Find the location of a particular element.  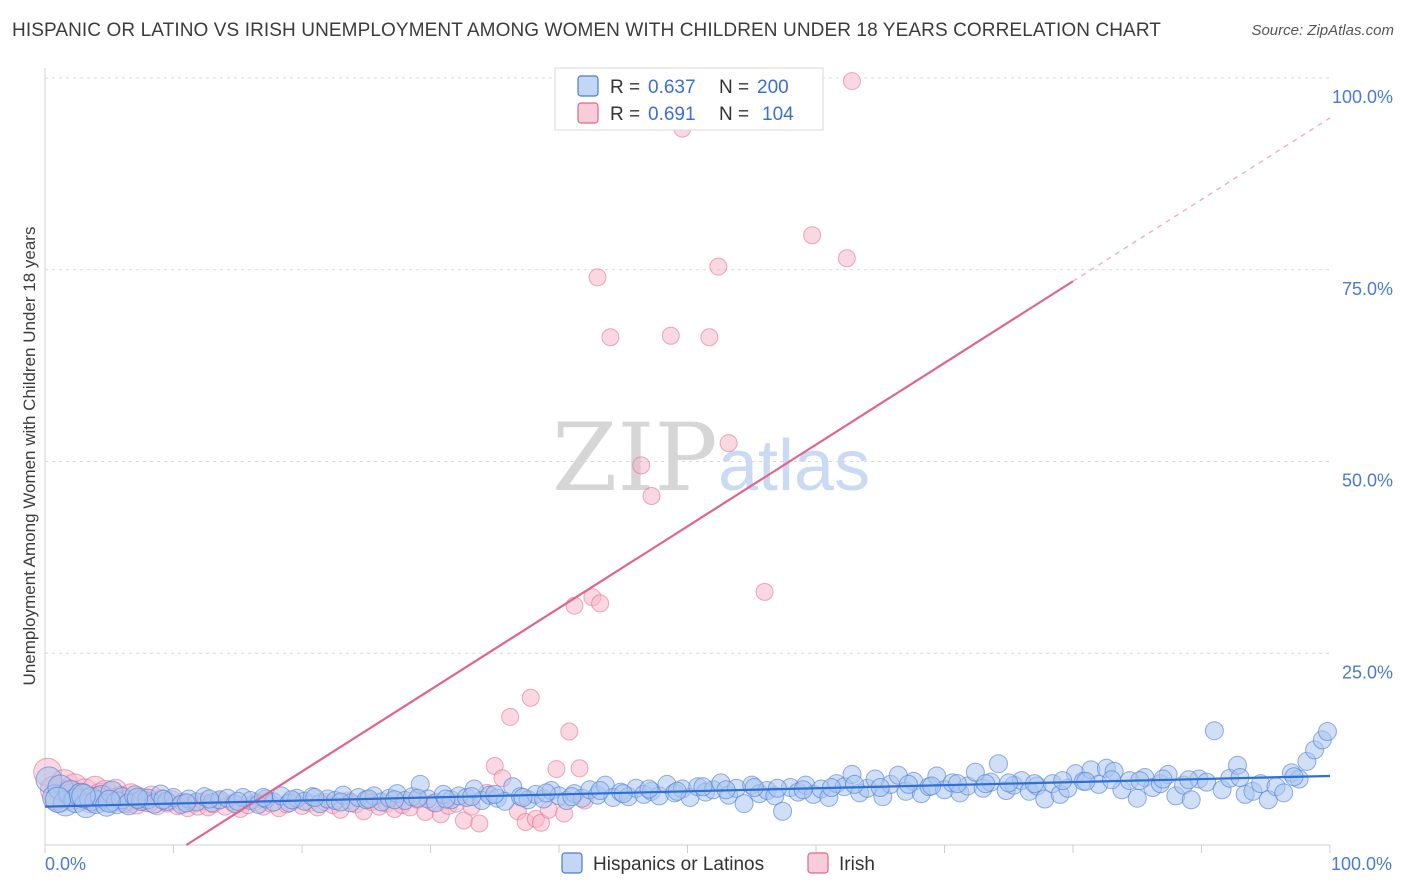

chart-source: Source: ZipAtlas.com is located at coordinates (1322, 30).